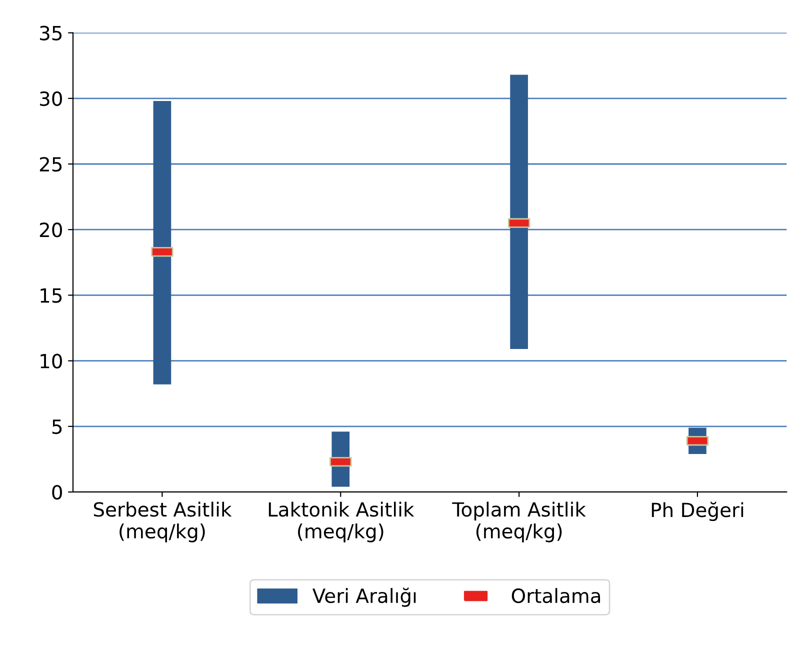 The width and height of the screenshot is (811, 656). Describe the element at coordinates (57, 492) in the screenshot. I see `y-tick-label: 0` at that location.